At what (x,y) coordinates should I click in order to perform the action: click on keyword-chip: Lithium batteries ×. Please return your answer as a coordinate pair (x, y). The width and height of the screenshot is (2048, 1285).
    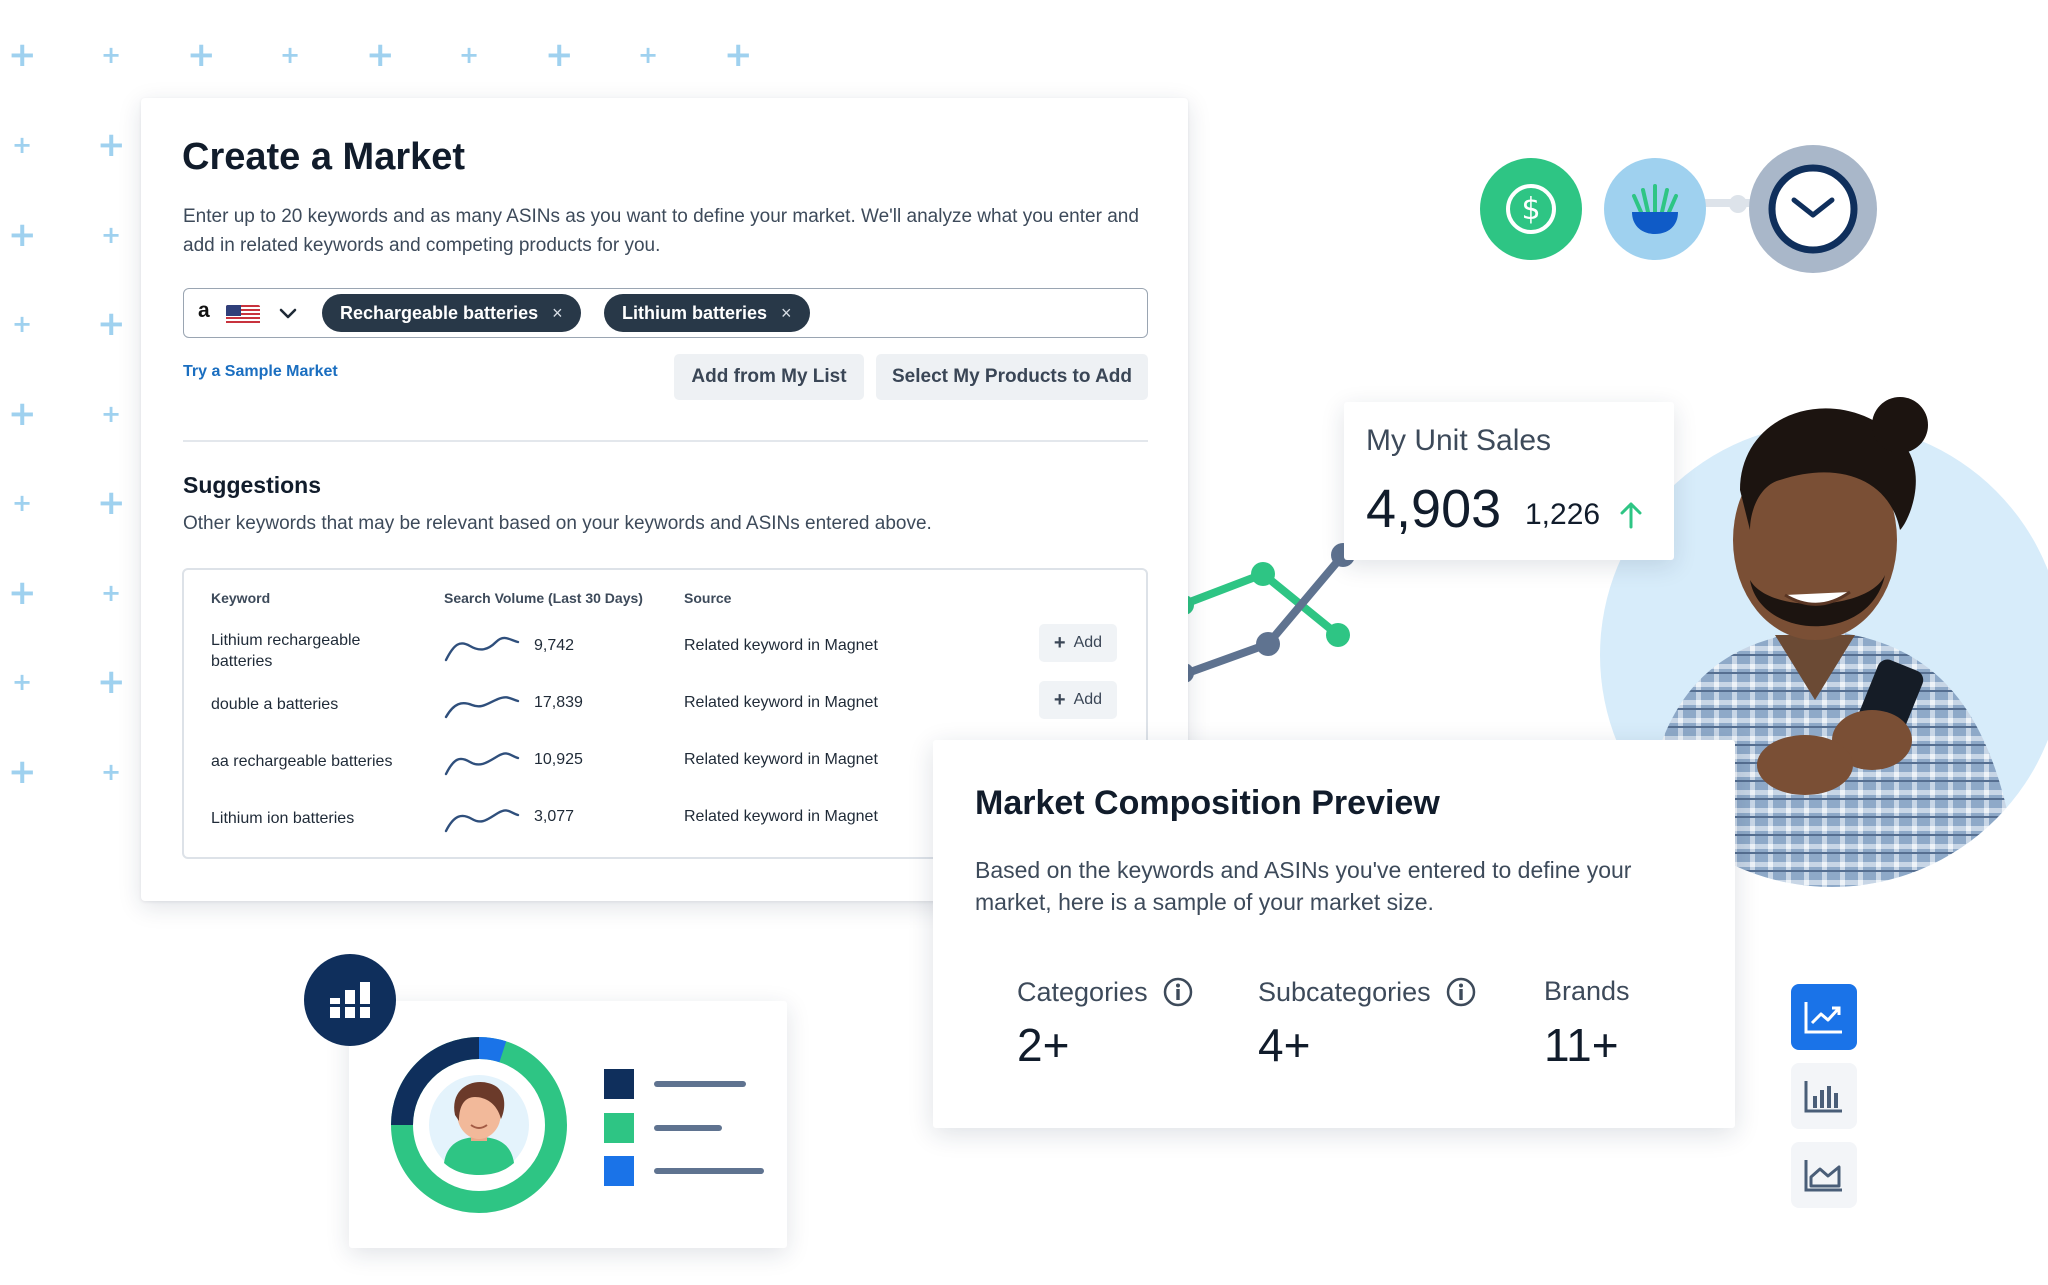
    Looking at the image, I should click on (707, 313).